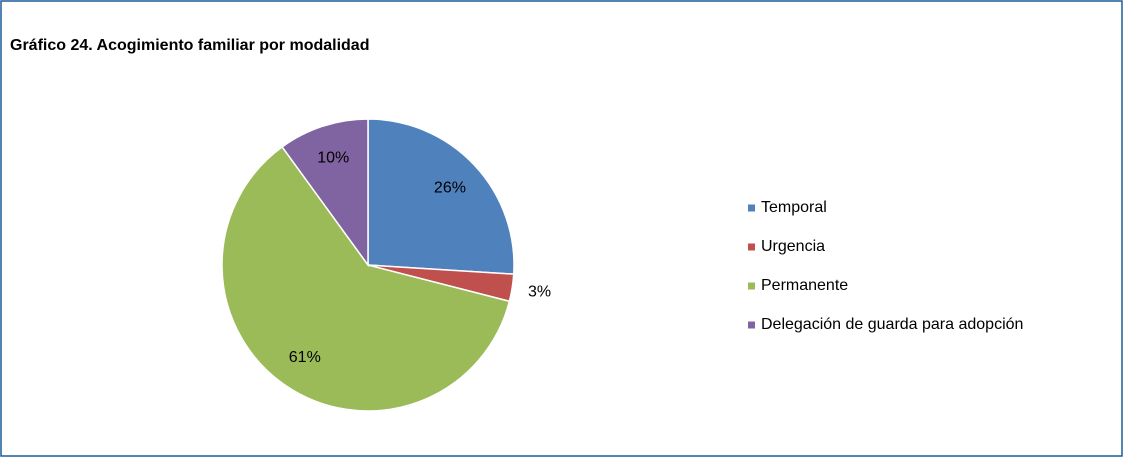 The width and height of the screenshot is (1123, 462). I want to click on data-label: 10%, so click(333, 157).